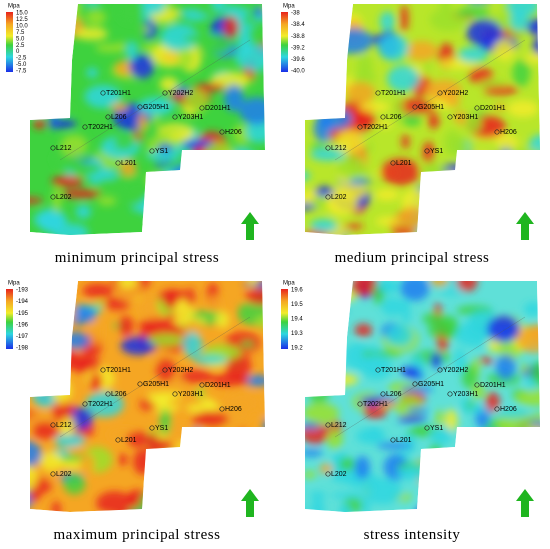  I want to click on legend-unit: Mpa, so click(14, 7).